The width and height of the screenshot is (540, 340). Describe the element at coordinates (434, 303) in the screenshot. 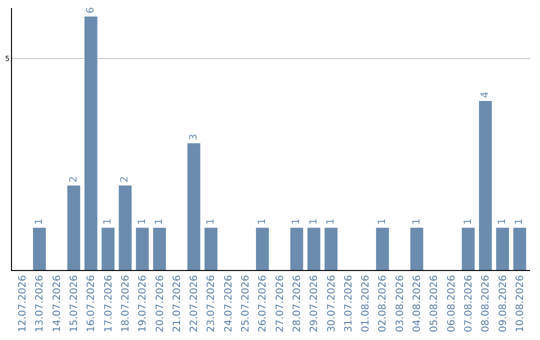

I see `x-tick-label: 05.08.2026` at that location.